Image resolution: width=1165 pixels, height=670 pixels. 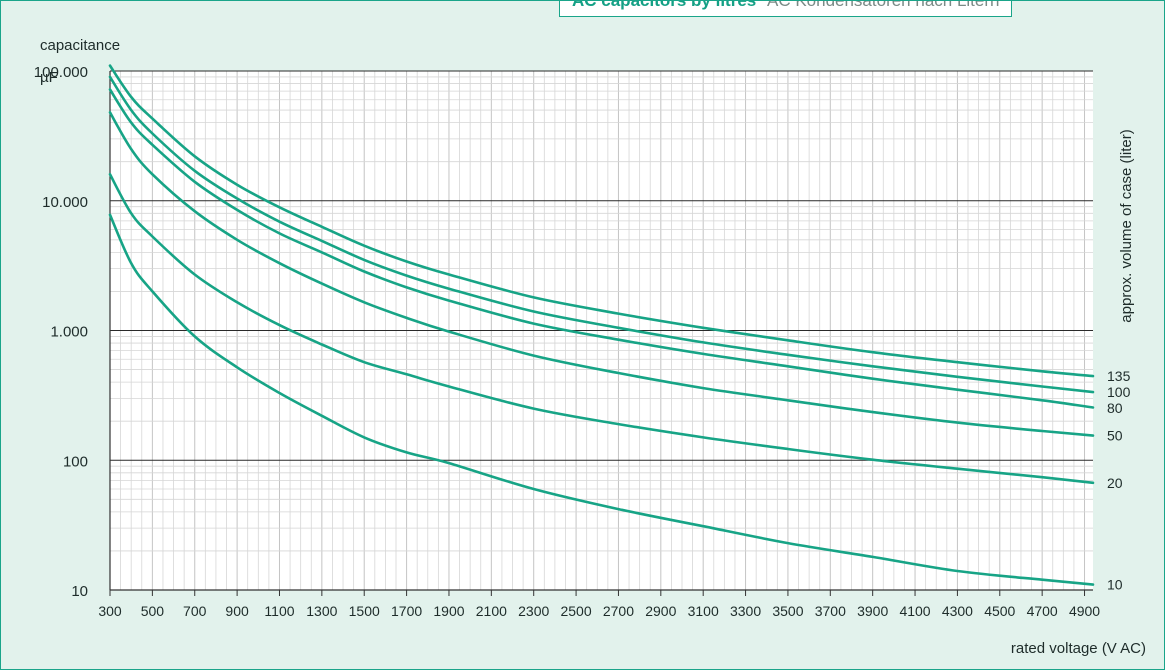 What do you see at coordinates (75, 461) in the screenshot?
I see `y-tick-label: 100` at bounding box center [75, 461].